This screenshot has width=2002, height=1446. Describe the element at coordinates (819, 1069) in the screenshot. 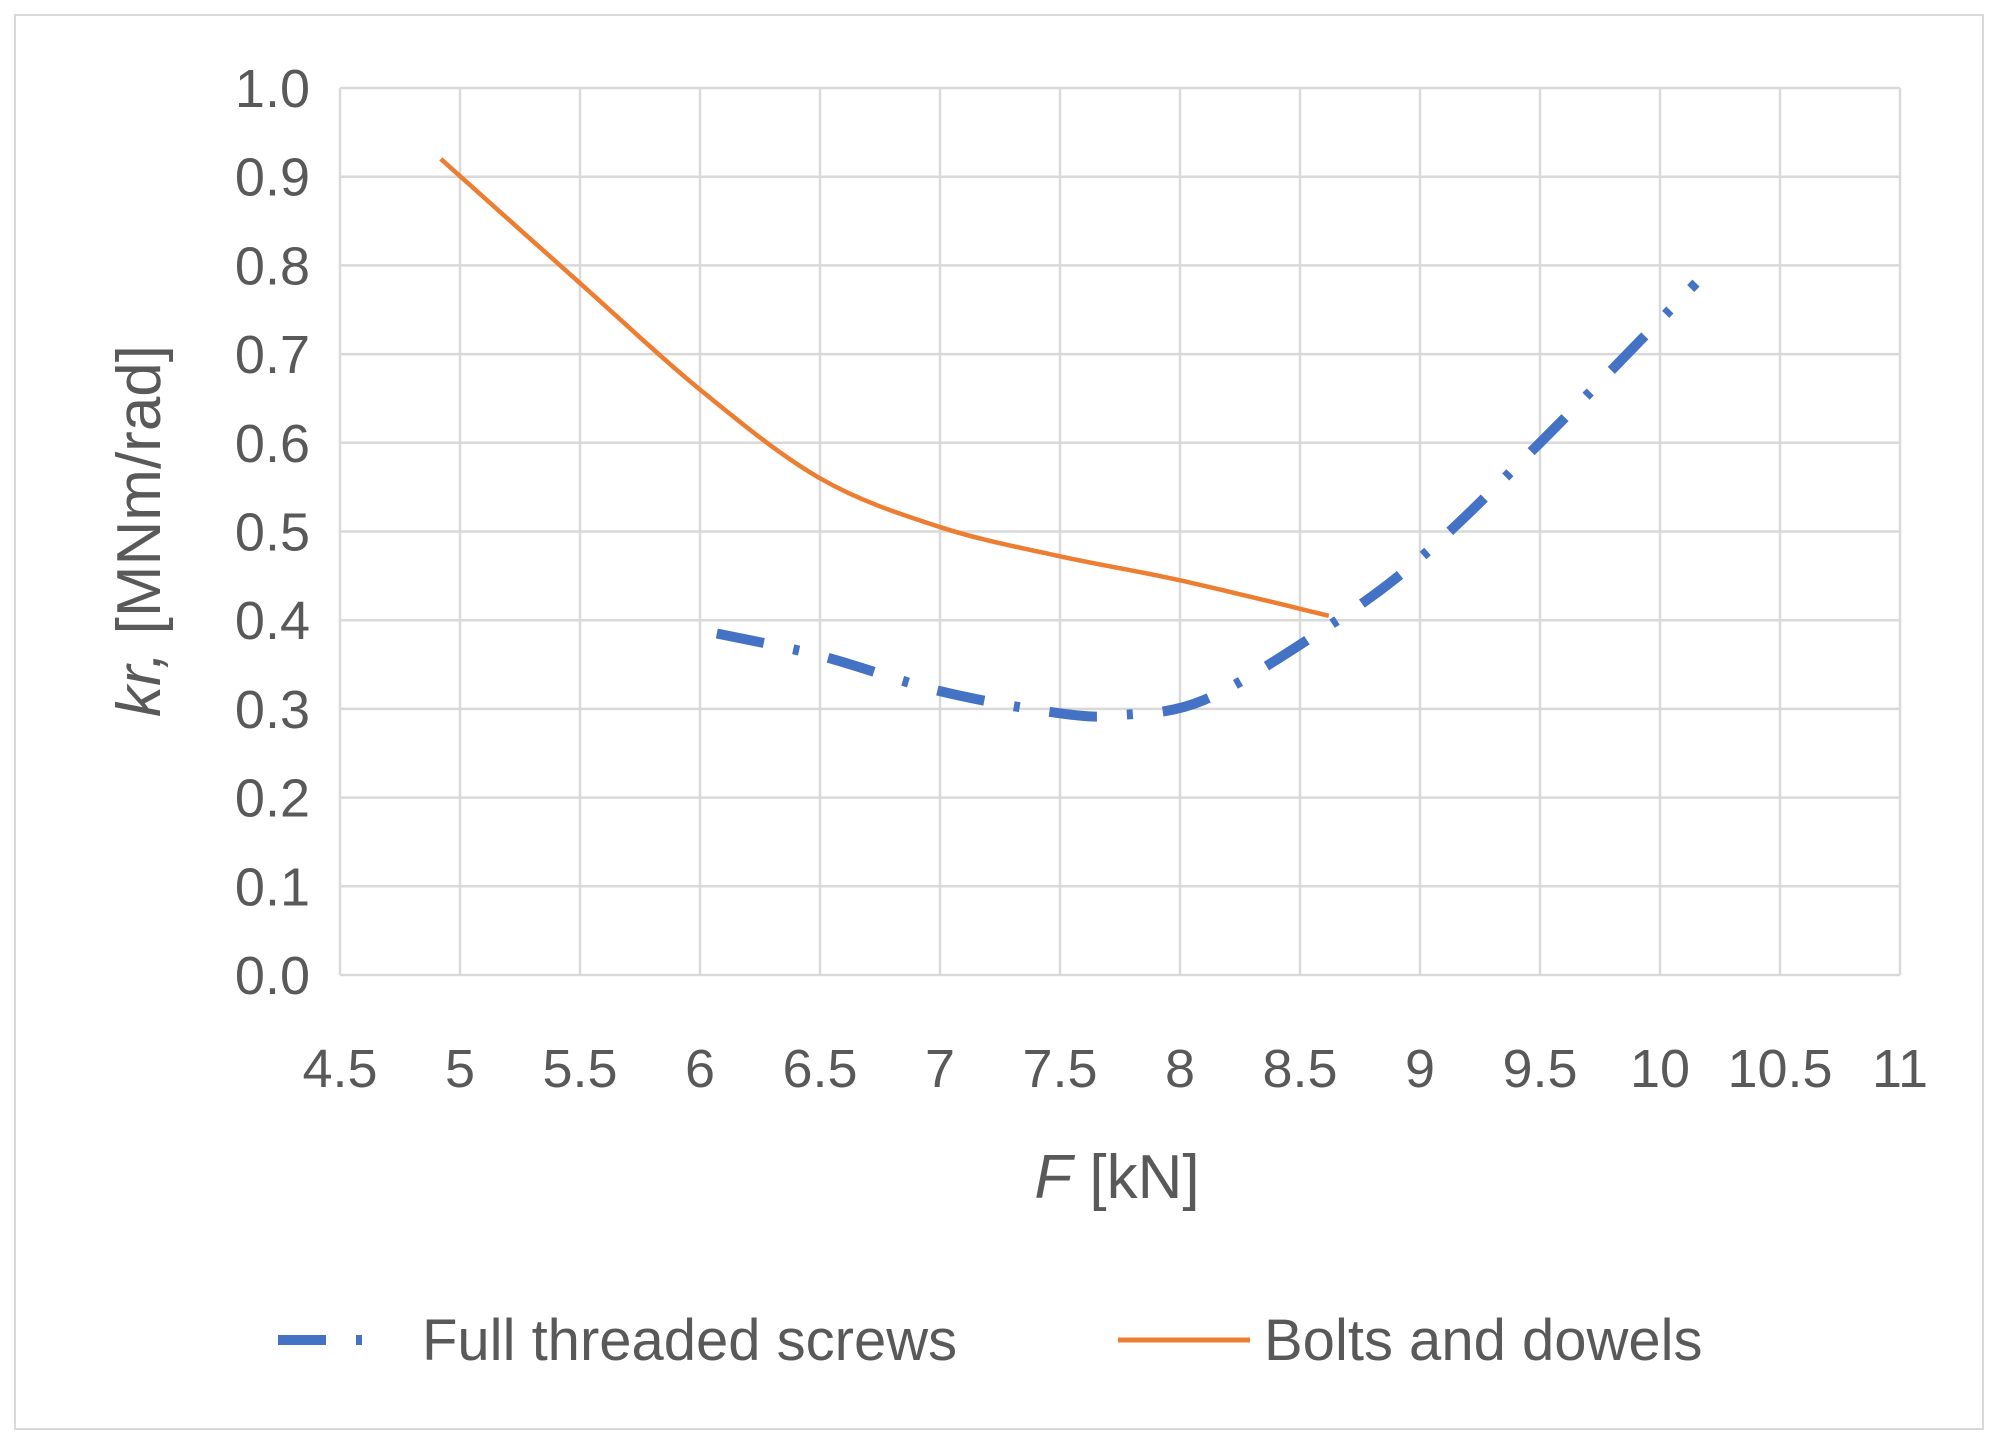

I see `x-tick-label: 6.5` at that location.